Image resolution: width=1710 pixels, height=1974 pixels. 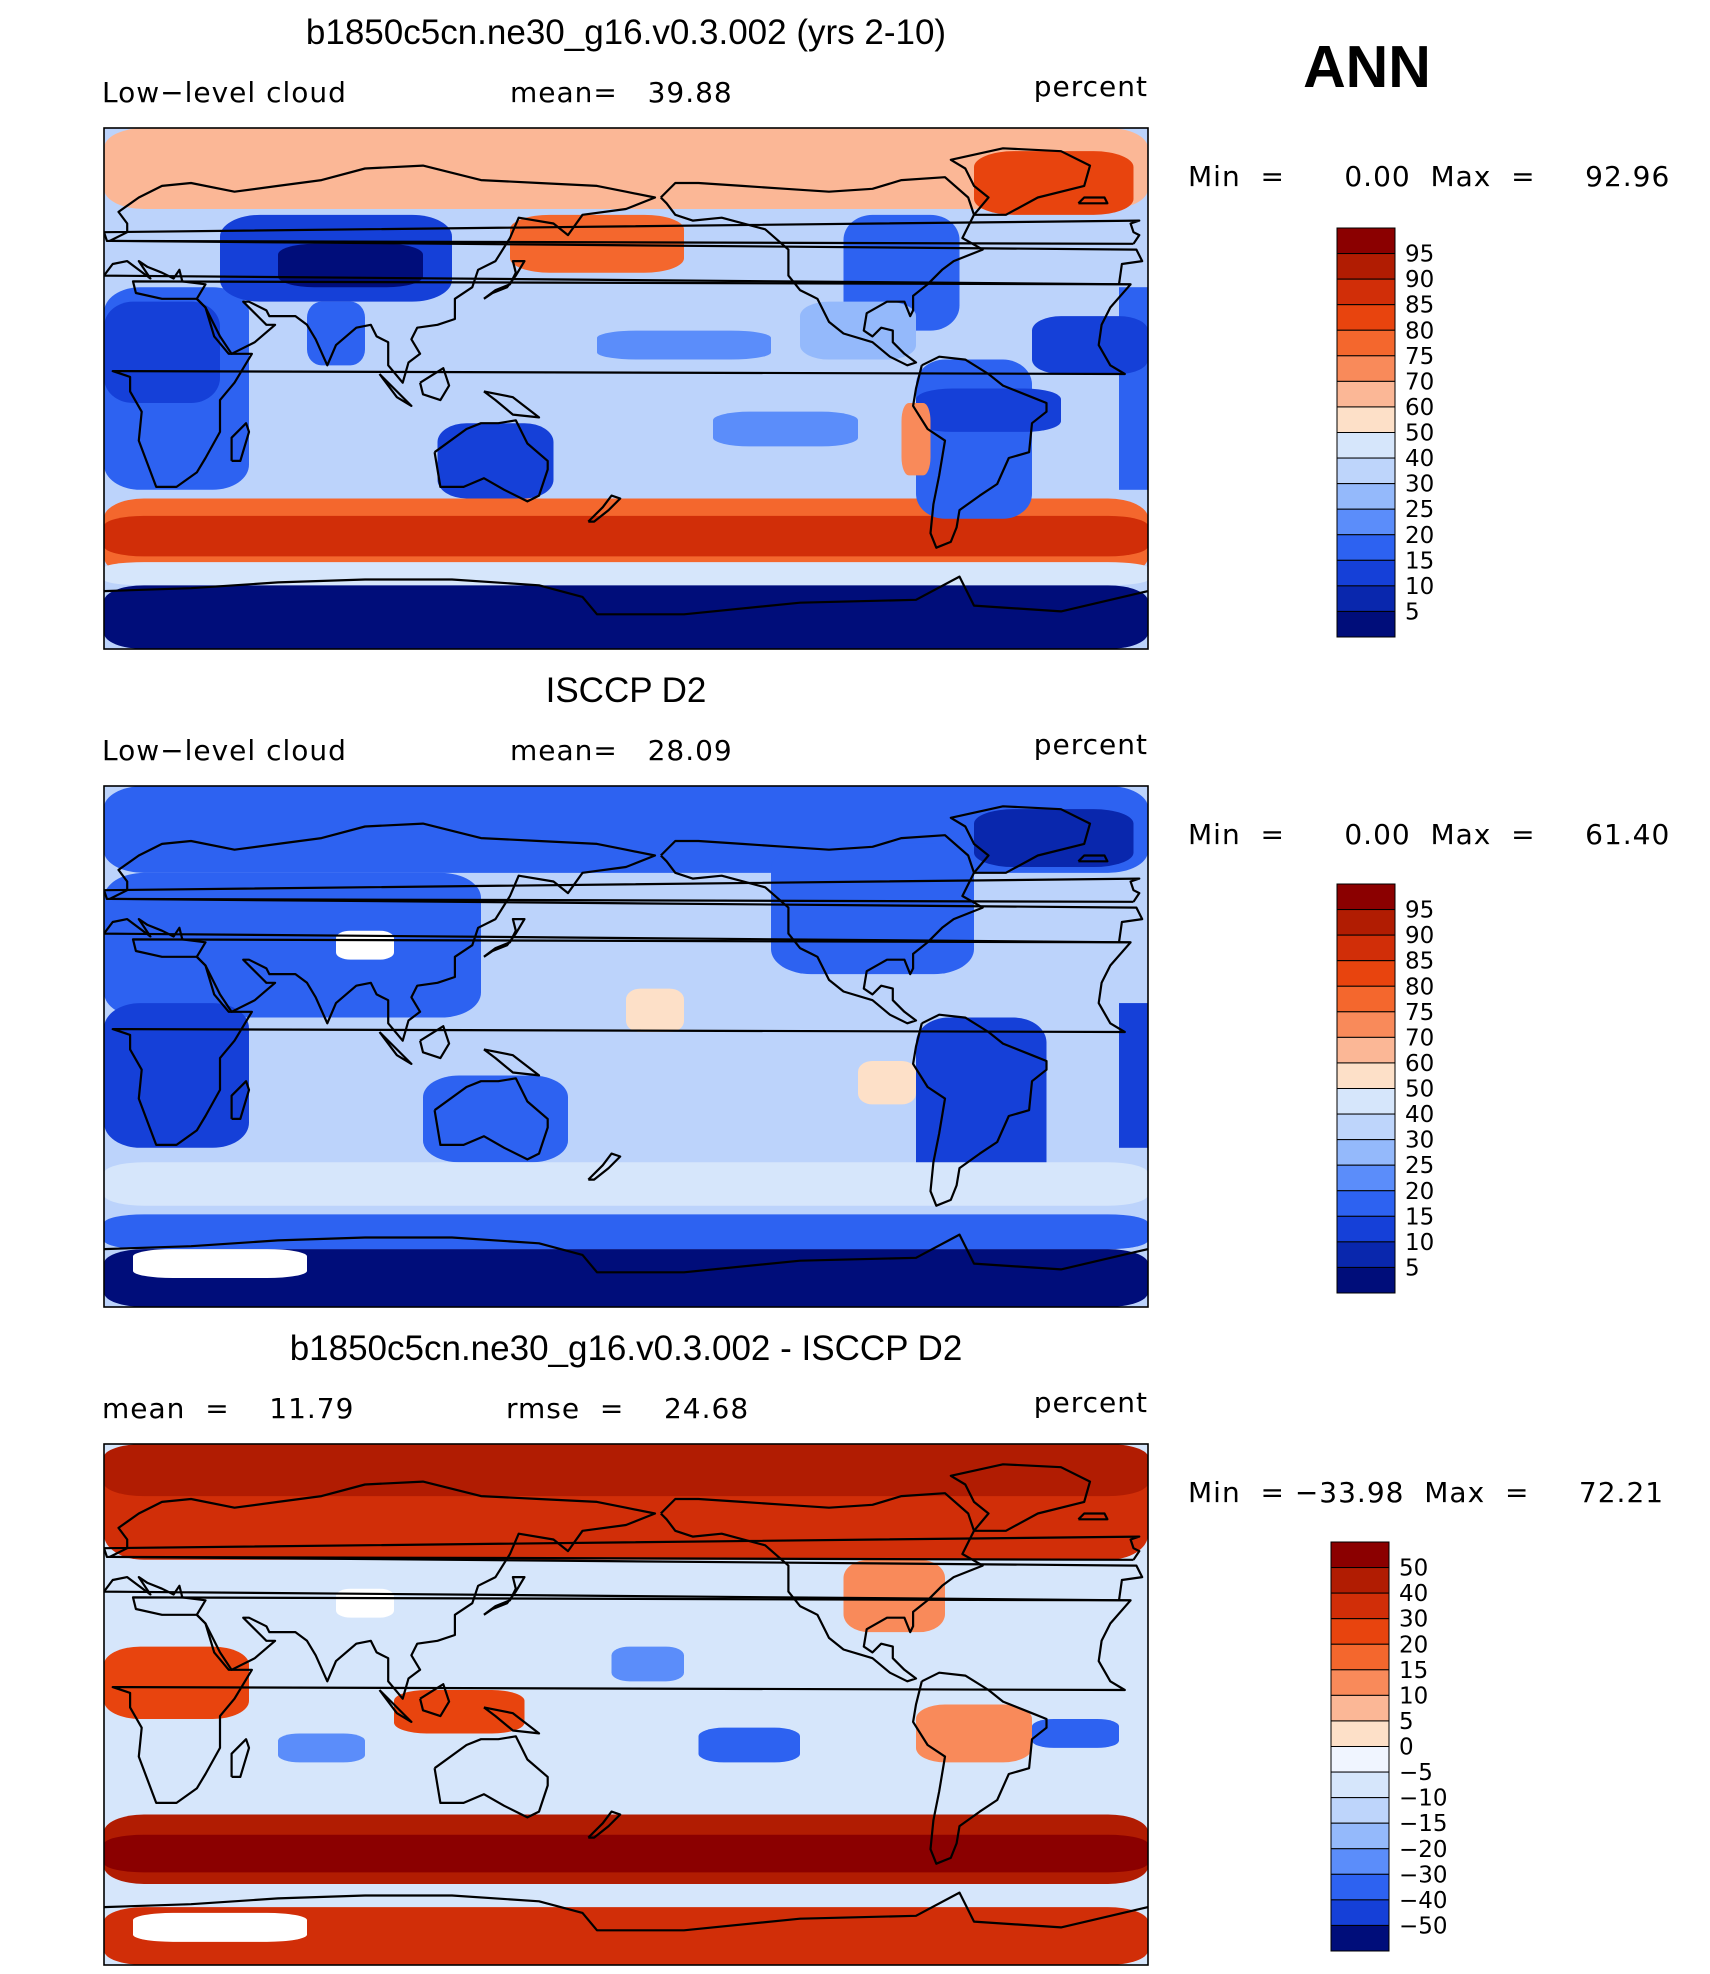 I want to click on colorbar-tick-label: −10, so click(x=1423, y=1799).